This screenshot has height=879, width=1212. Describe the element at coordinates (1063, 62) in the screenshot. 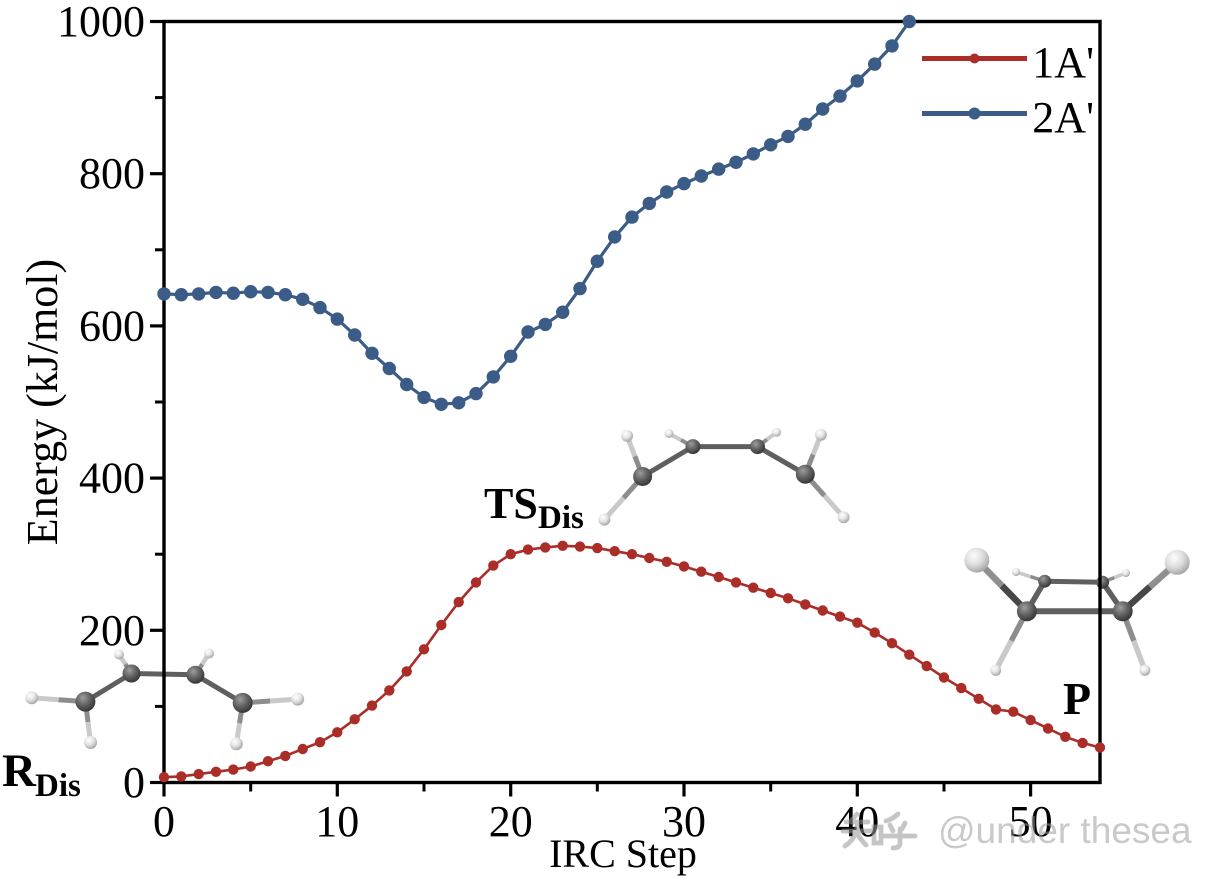

I see `svg-text: 1A'` at that location.